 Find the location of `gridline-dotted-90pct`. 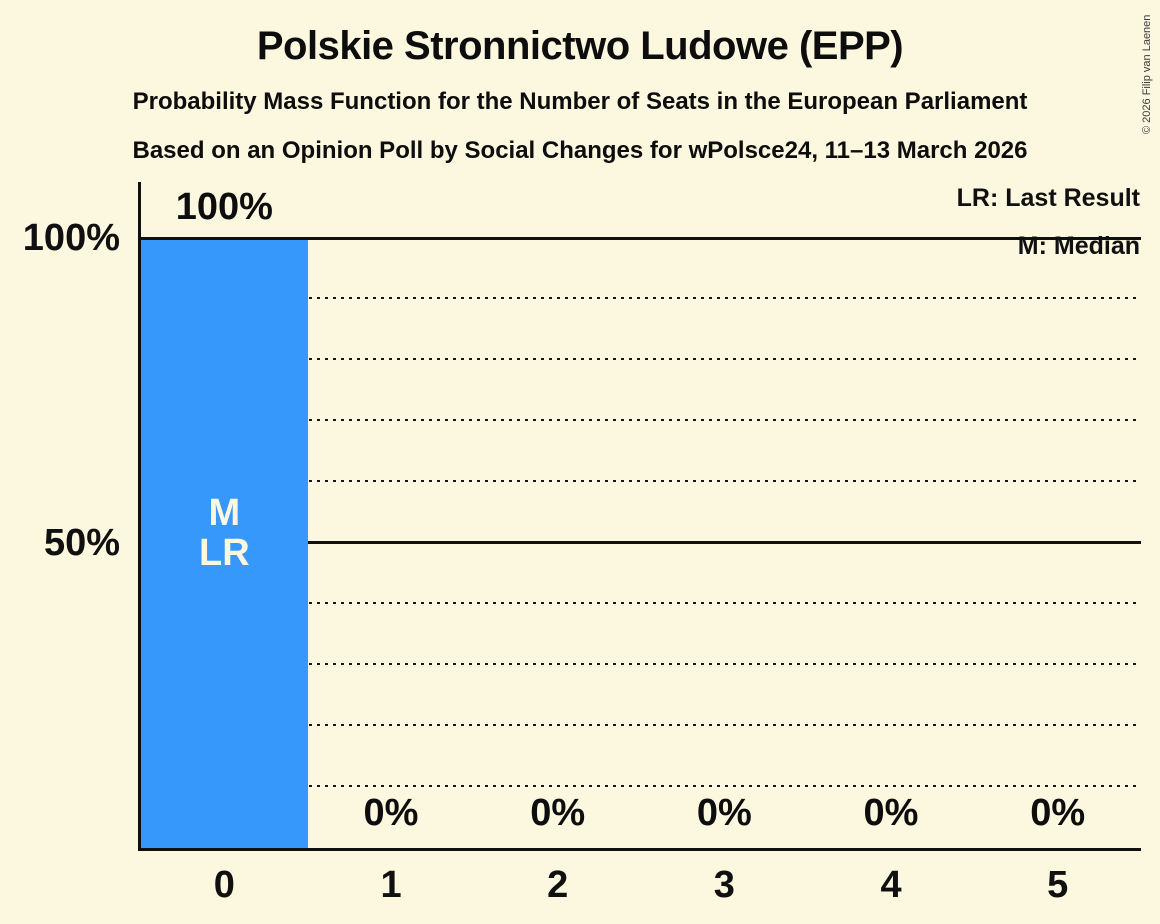

gridline-dotted-90pct is located at coordinates (641, 298).